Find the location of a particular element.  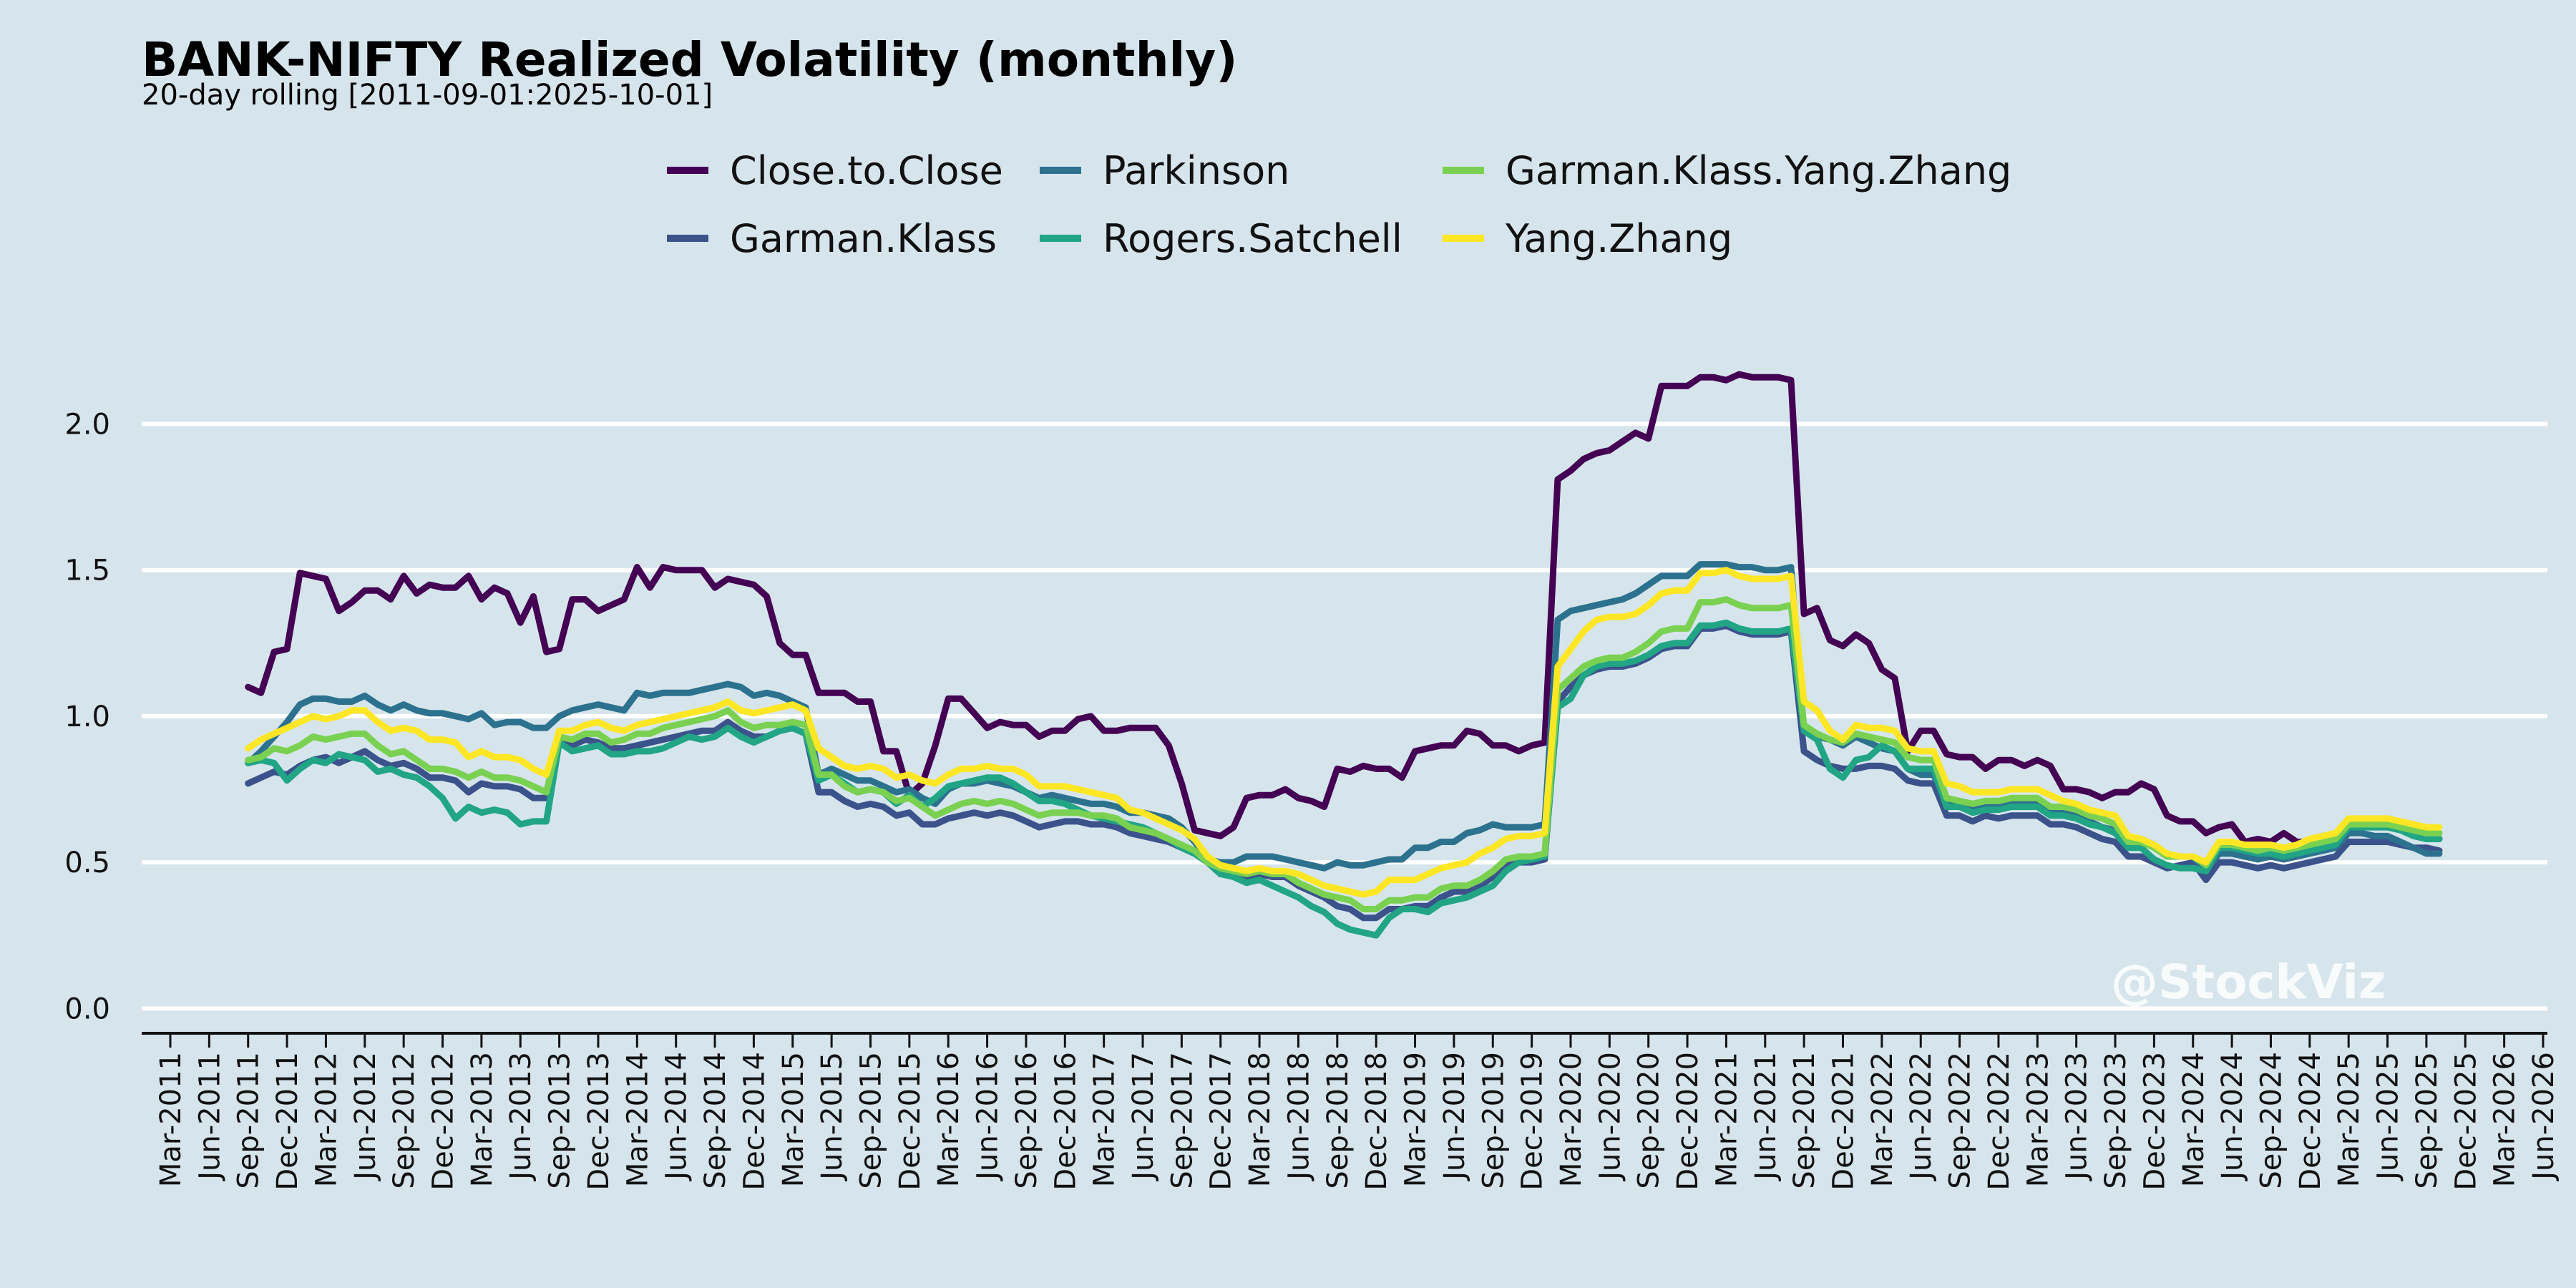

legend-item: Close.to.Close is located at coordinates (835, 170).